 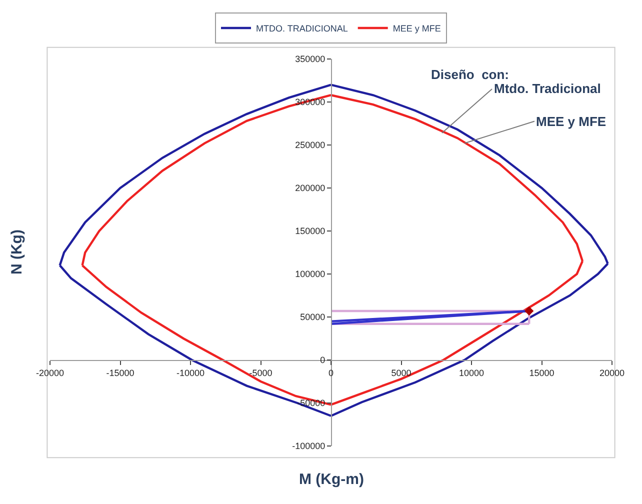 I want to click on x-tick-label: 10000, so click(x=471, y=373).